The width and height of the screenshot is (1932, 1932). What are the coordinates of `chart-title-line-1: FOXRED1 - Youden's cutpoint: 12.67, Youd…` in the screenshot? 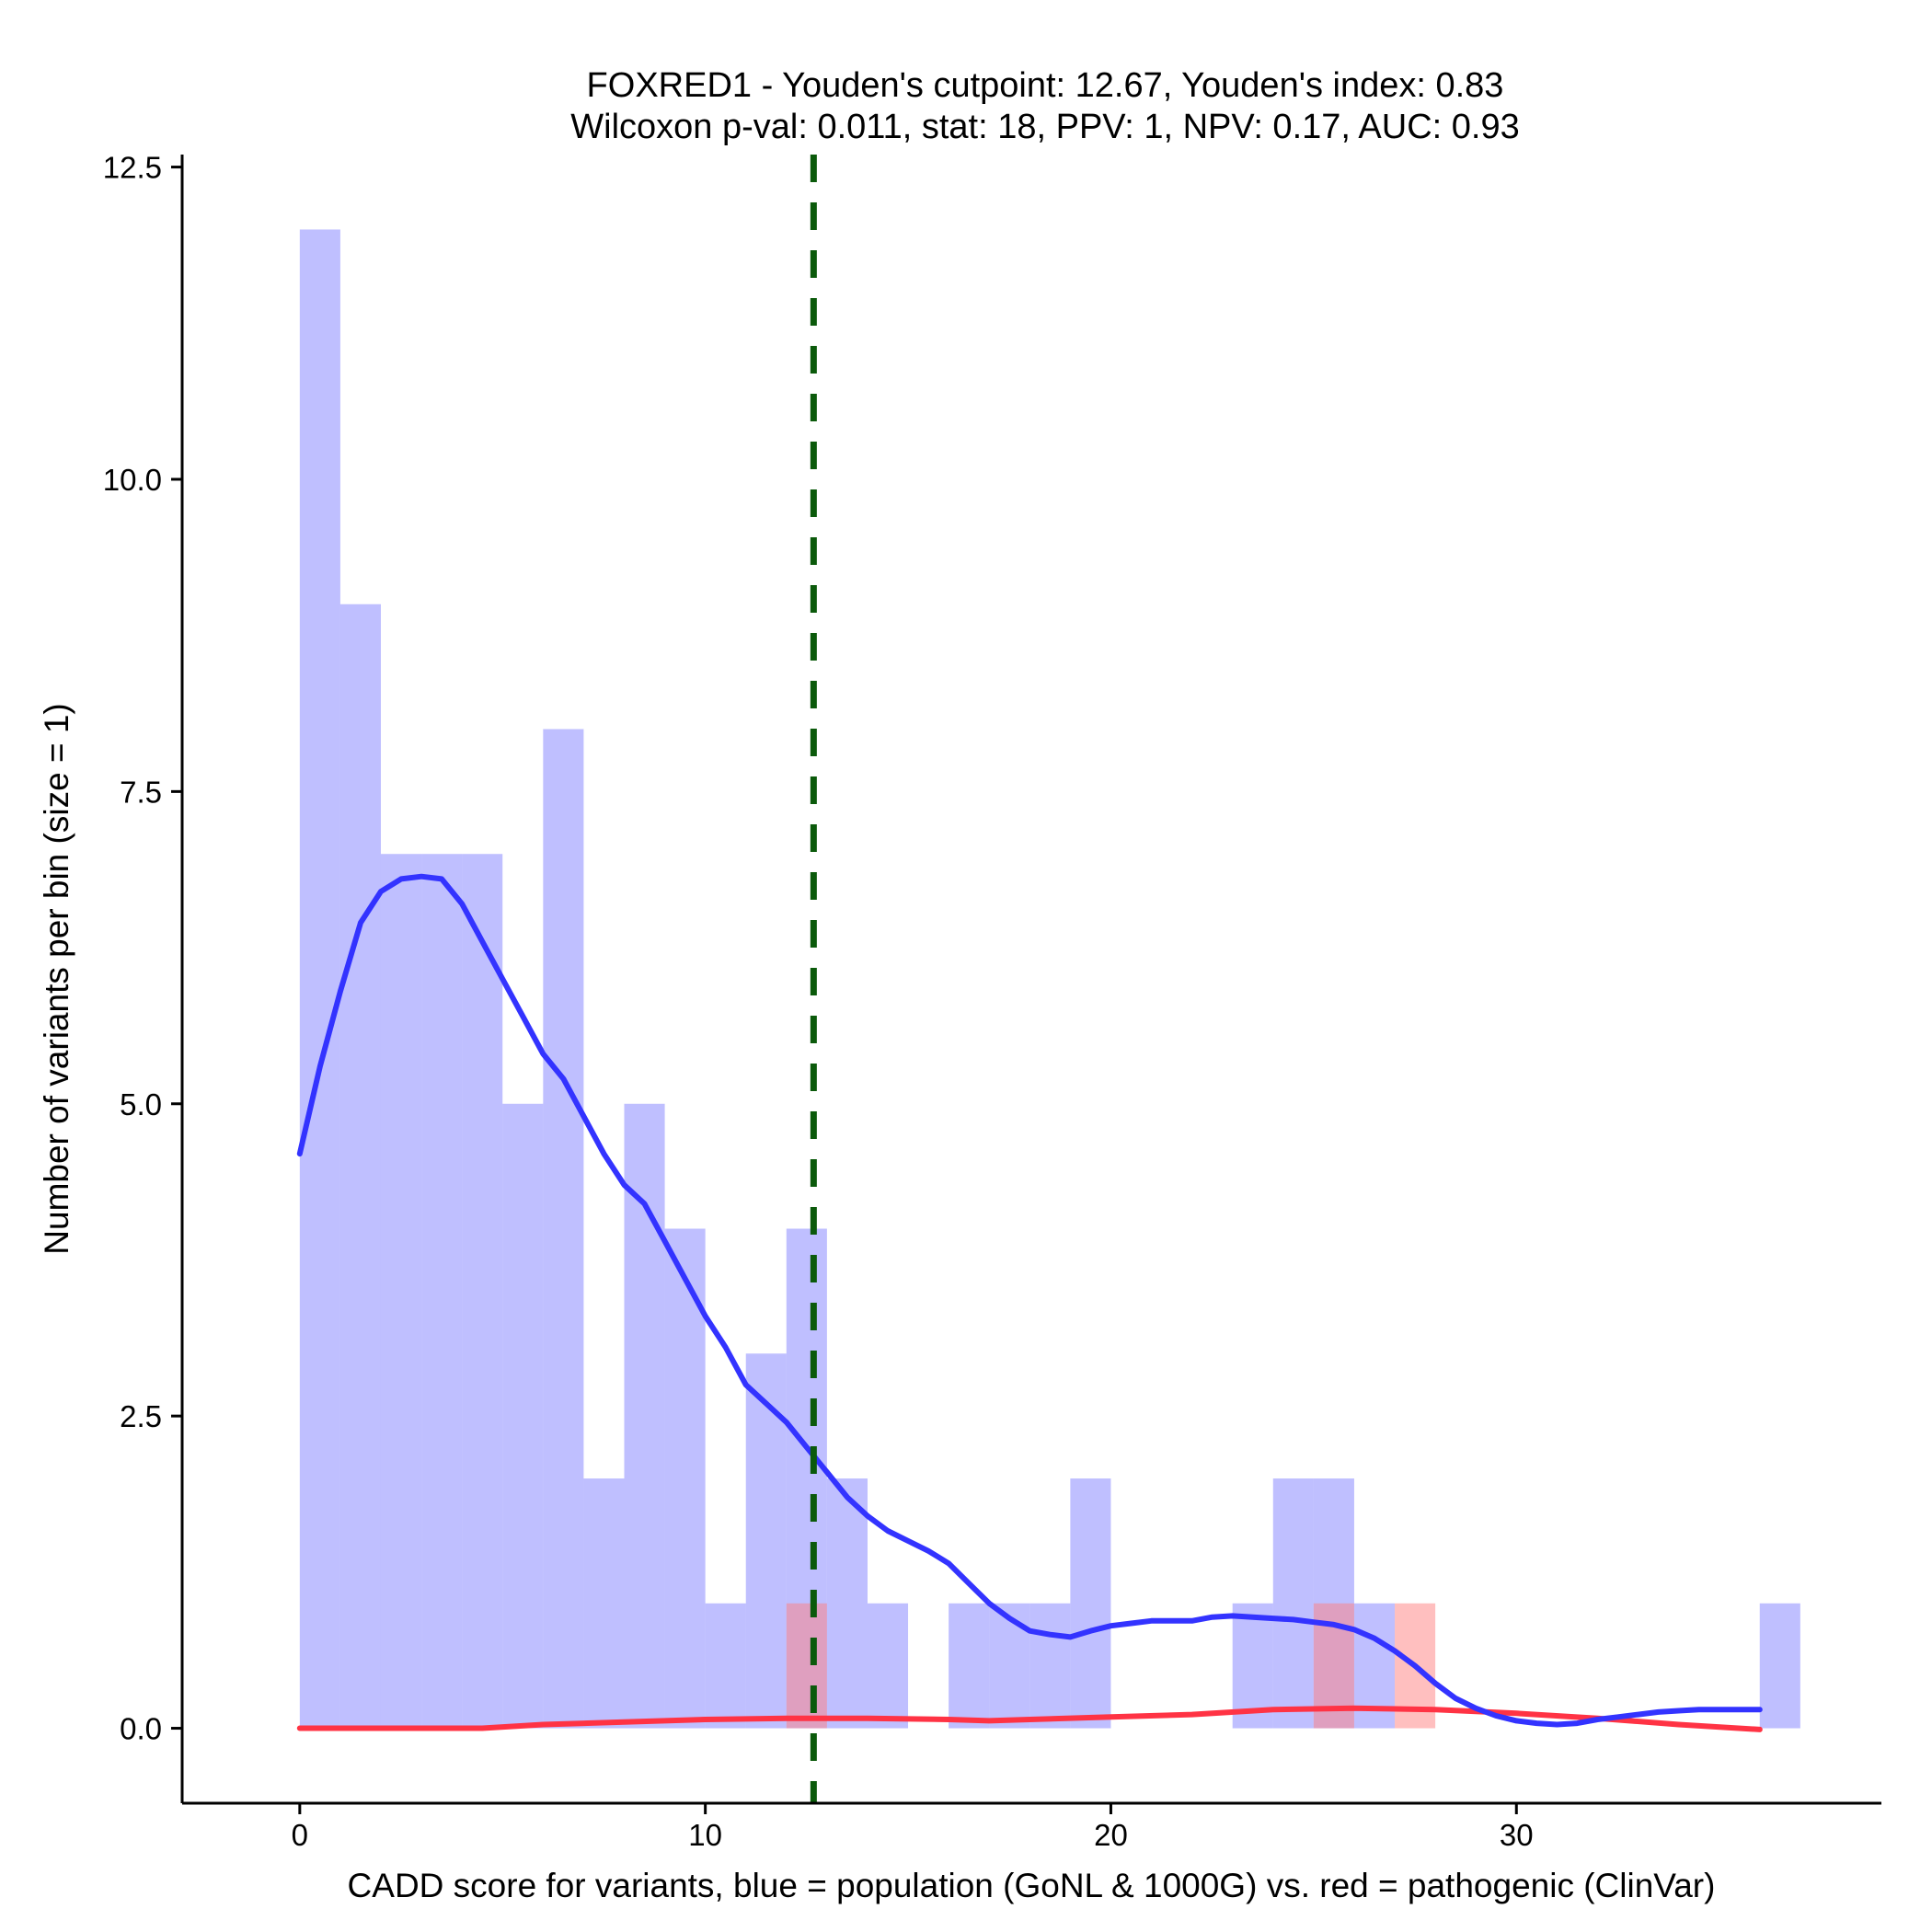 It's located at (1045, 85).